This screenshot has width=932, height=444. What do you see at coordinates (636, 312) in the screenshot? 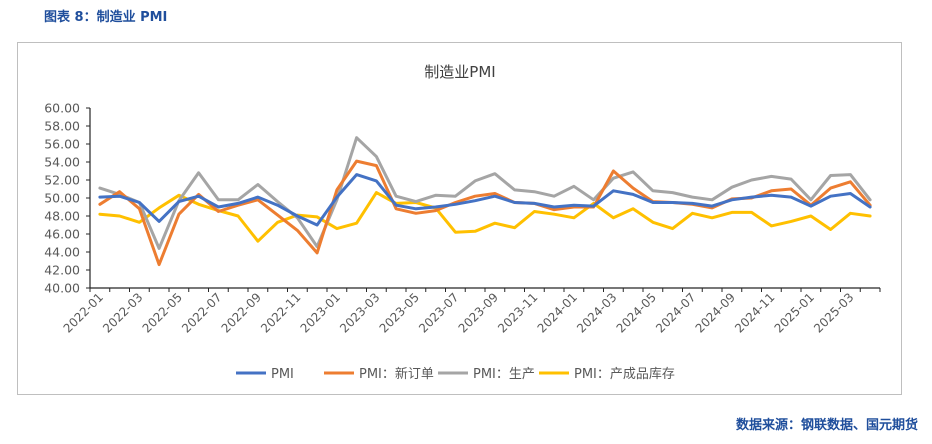
I see `x-tick-label: 2024-05` at bounding box center [636, 312].